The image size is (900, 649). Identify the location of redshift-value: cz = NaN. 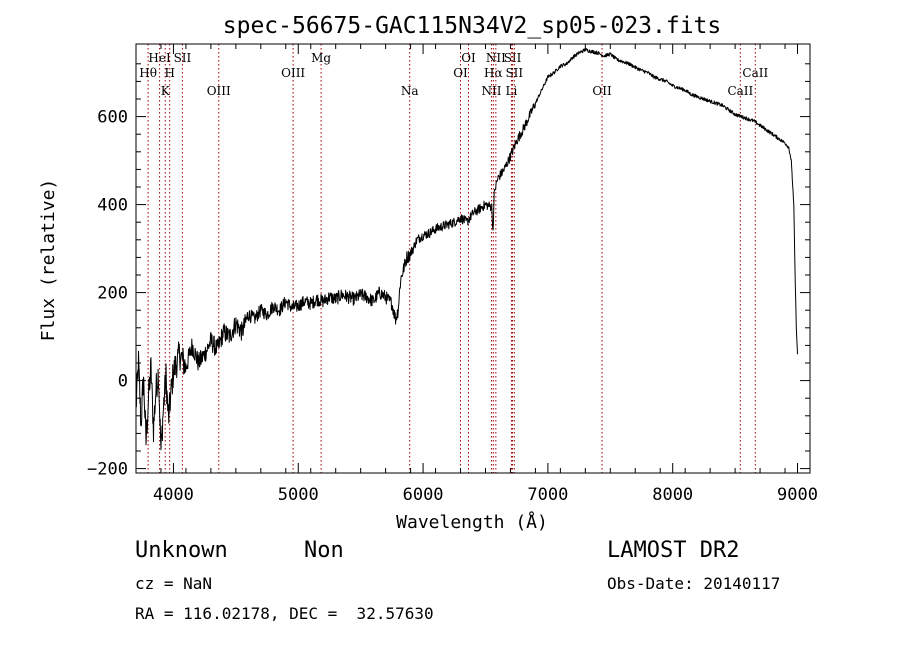
(174, 583).